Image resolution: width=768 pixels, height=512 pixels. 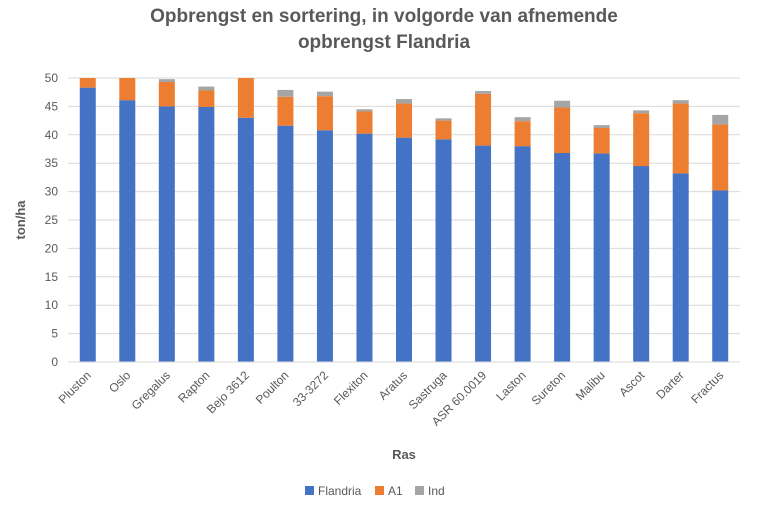 What do you see at coordinates (52, 78) in the screenshot?
I see `y-tick-label: 50` at bounding box center [52, 78].